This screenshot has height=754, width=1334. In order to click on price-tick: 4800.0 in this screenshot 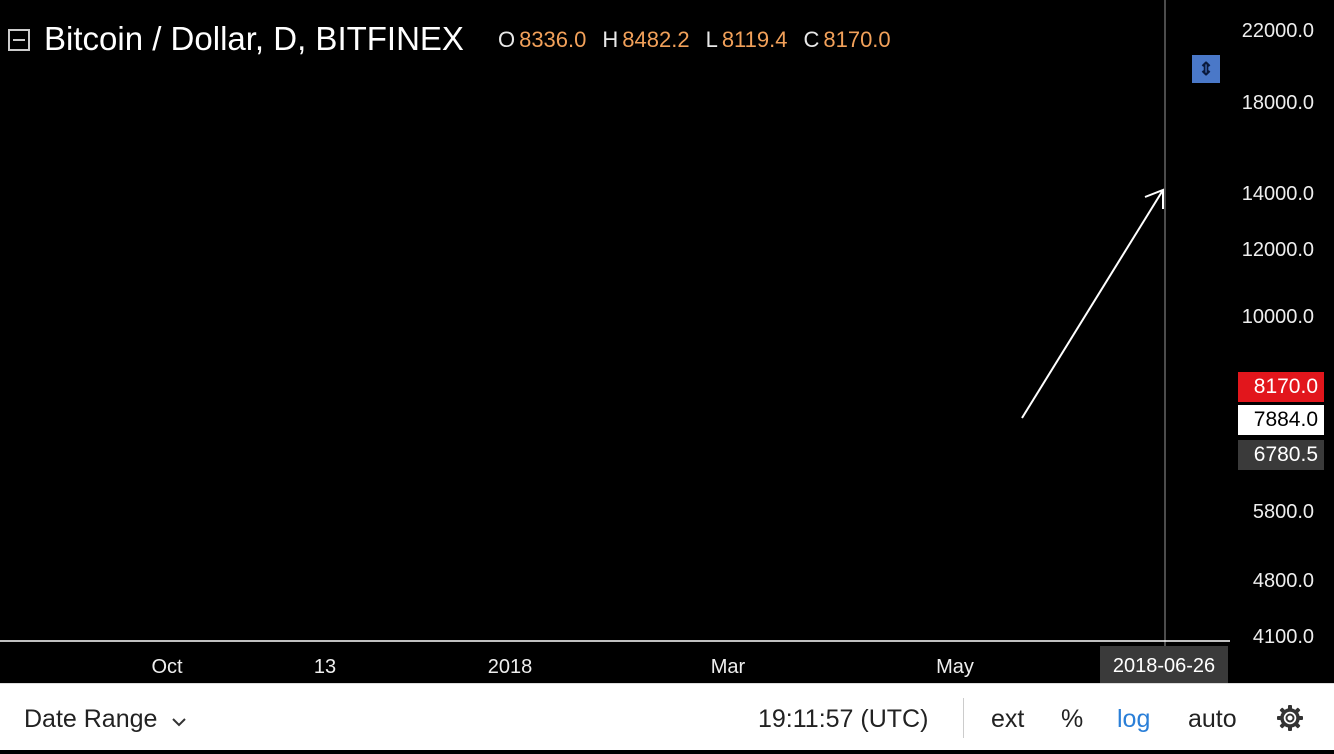, I will do `click(1283, 581)`.